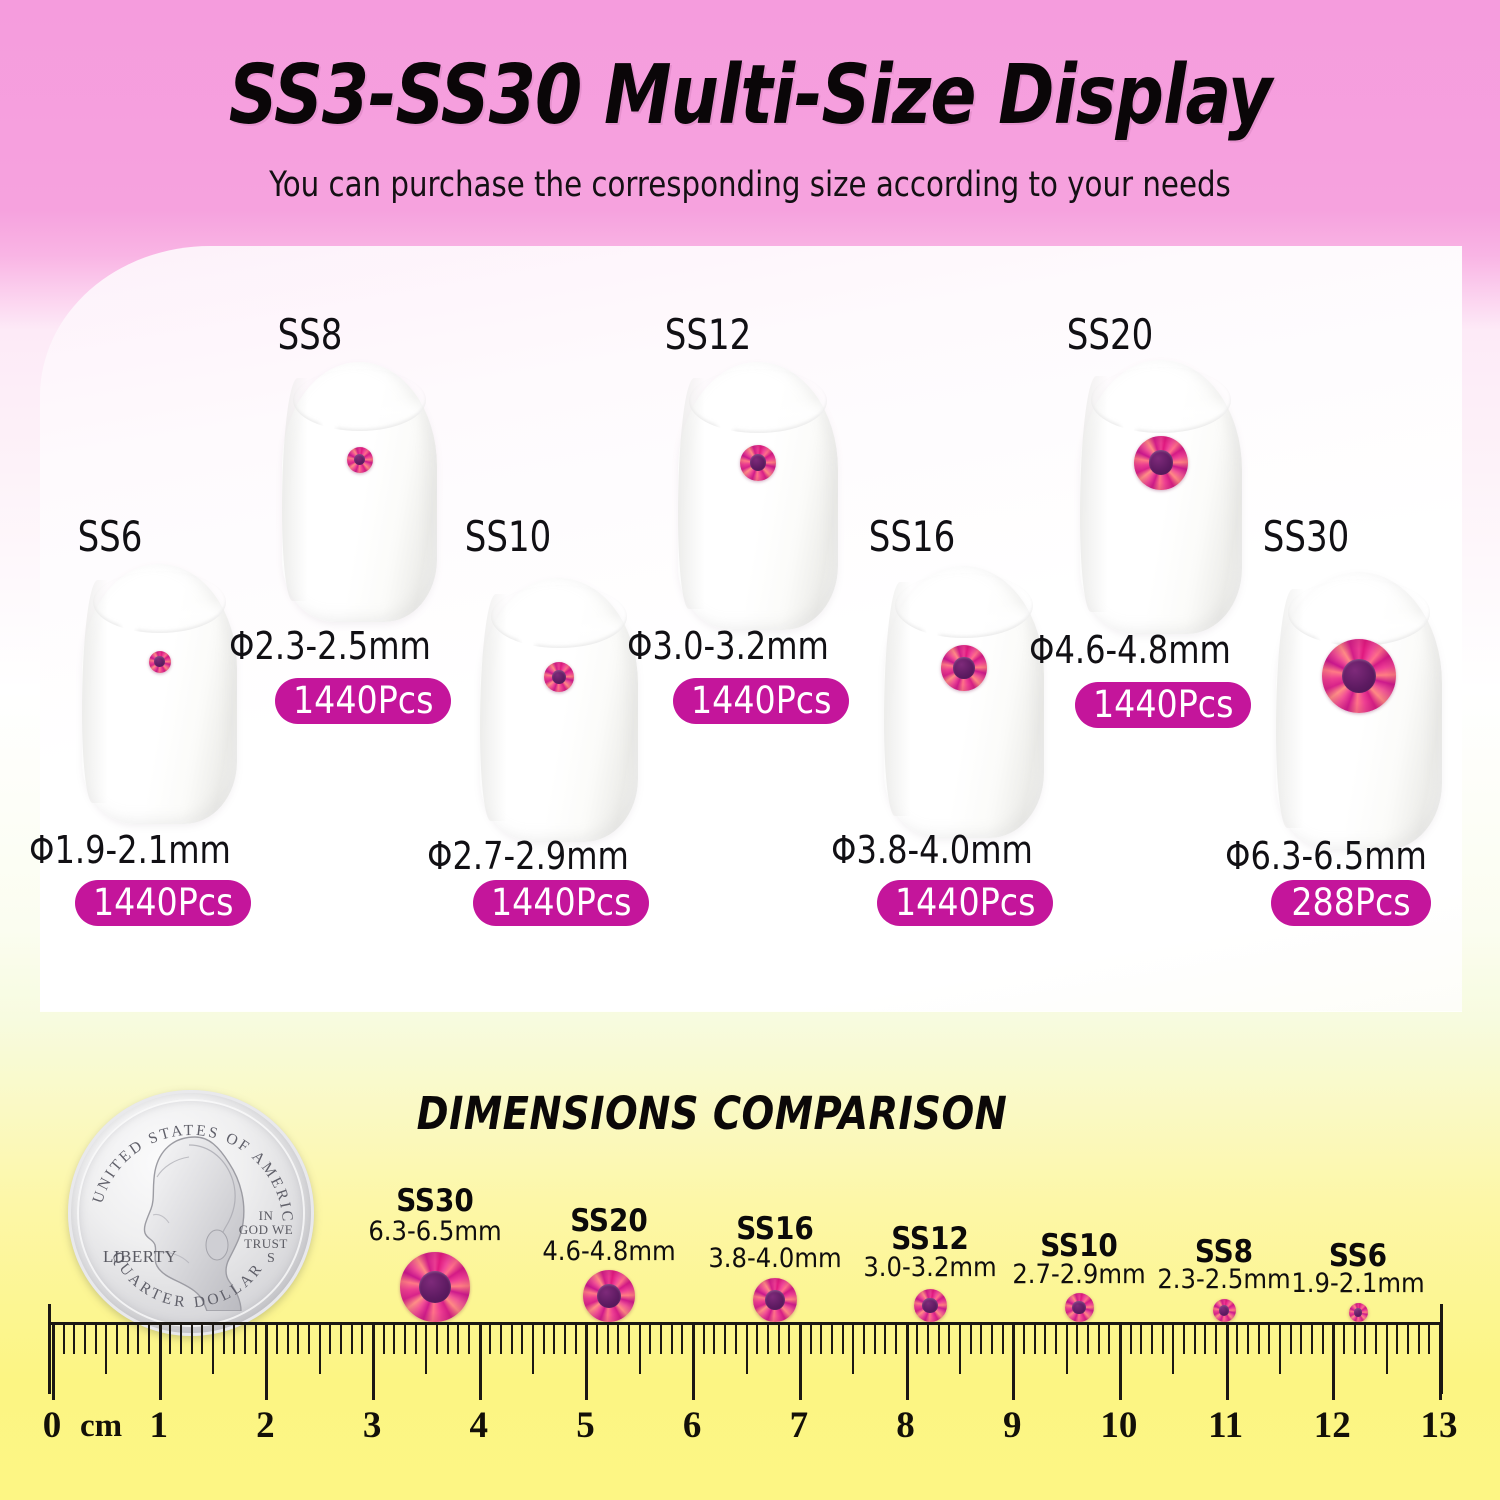  I want to click on comparison-stone-ss30, so click(435, 1287).